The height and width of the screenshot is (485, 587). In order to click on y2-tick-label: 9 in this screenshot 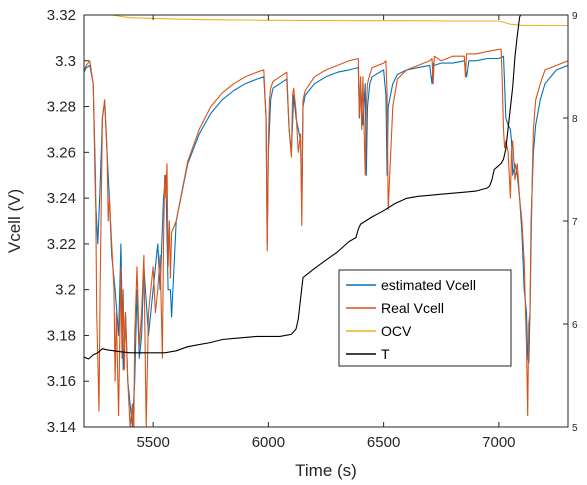, I will do `click(575, 16)`.